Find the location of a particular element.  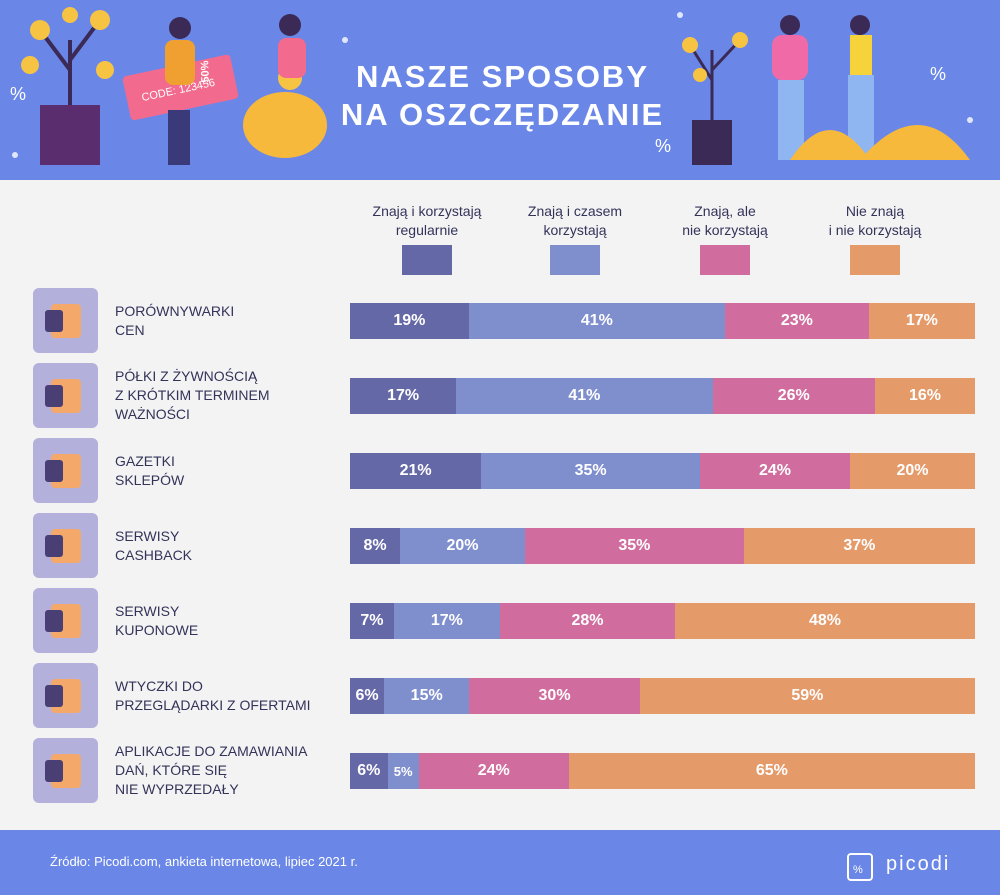

bar-segment: 30% is located at coordinates (554, 696).